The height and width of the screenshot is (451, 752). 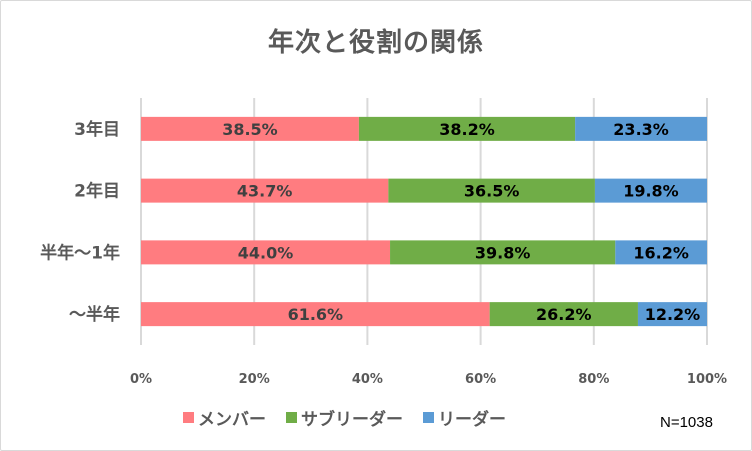 I want to click on data-label: 26.2%, so click(x=564, y=314).